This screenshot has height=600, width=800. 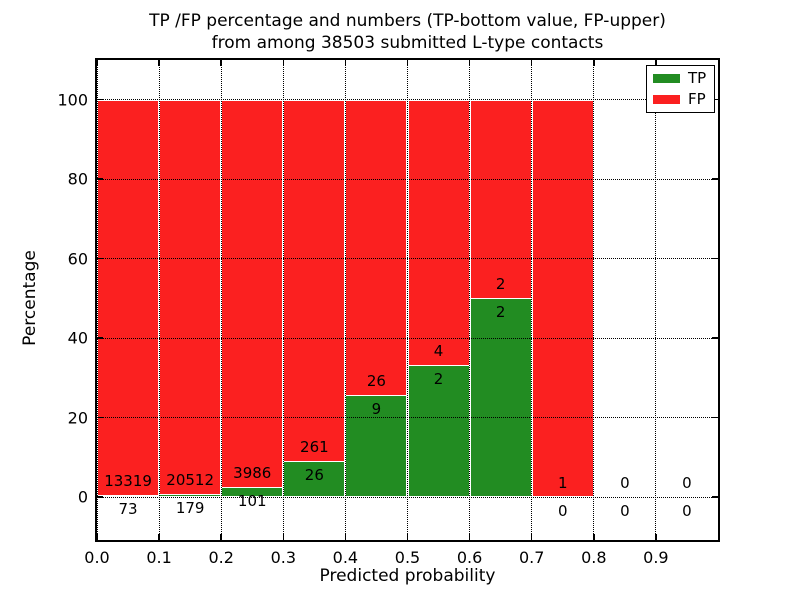 What do you see at coordinates (376, 380) in the screenshot?
I see `fp-count-label: 26` at bounding box center [376, 380].